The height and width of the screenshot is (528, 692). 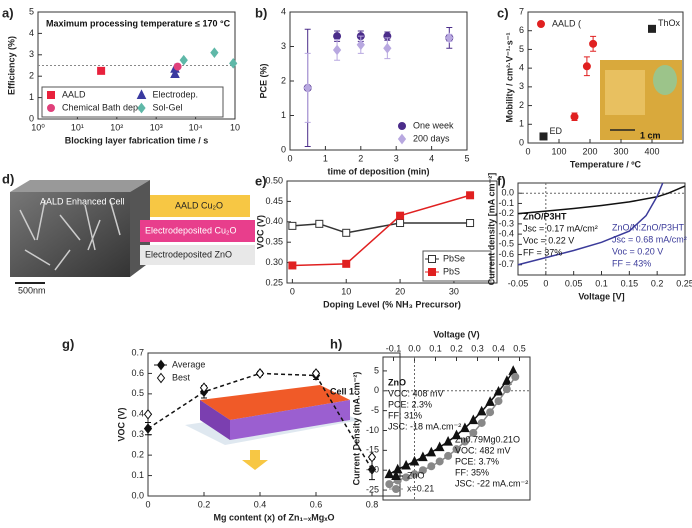 I want to click on y-axis-label: Current density [mA cm⁻²], so click(x=491, y=229).